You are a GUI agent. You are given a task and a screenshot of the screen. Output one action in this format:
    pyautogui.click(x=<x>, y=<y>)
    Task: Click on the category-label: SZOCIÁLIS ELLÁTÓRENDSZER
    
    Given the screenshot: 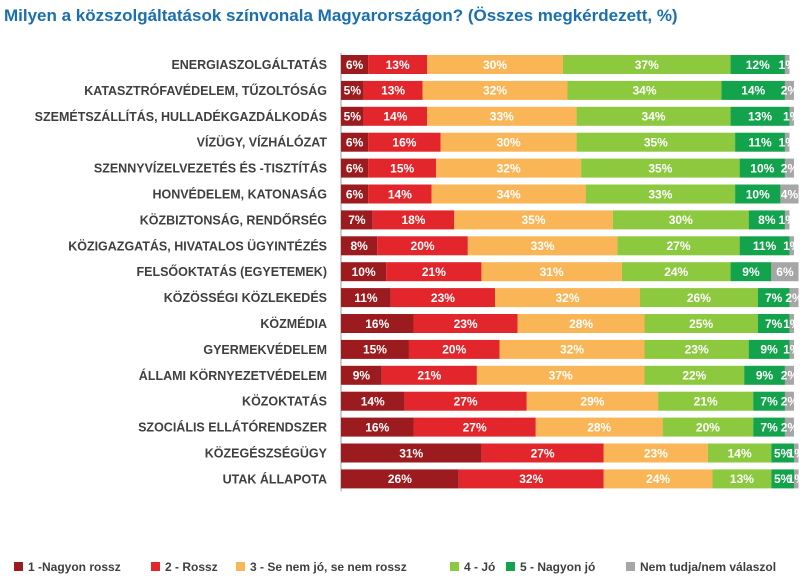 What is the action you would take?
    pyautogui.click(x=232, y=427)
    